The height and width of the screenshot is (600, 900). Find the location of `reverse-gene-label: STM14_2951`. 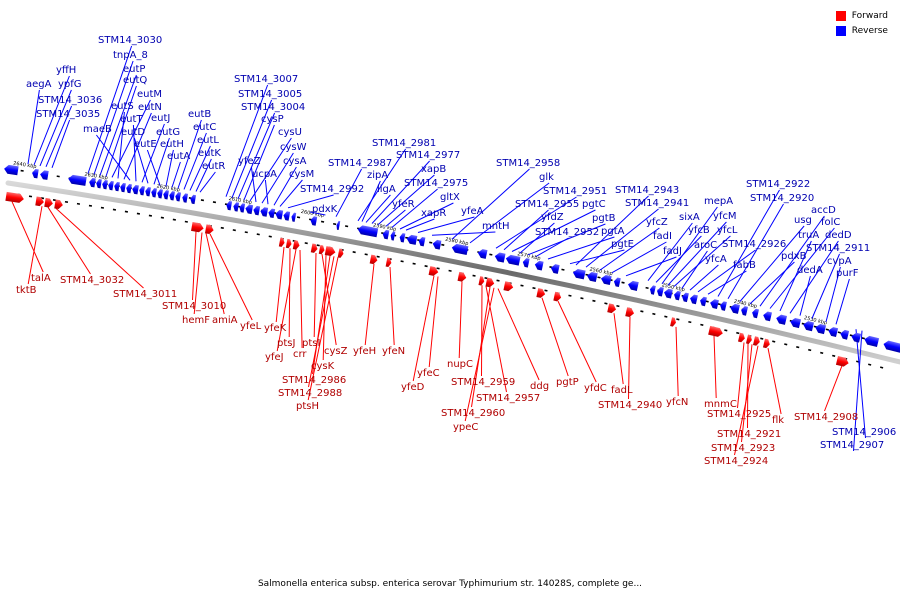

reverse-gene-label: STM14_2951 is located at coordinates (575, 191).